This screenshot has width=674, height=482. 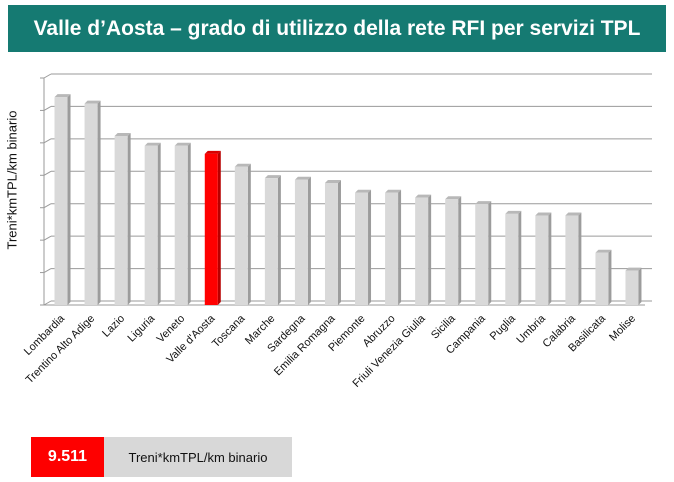 I want to click on bar-marche, so click(x=272, y=240).